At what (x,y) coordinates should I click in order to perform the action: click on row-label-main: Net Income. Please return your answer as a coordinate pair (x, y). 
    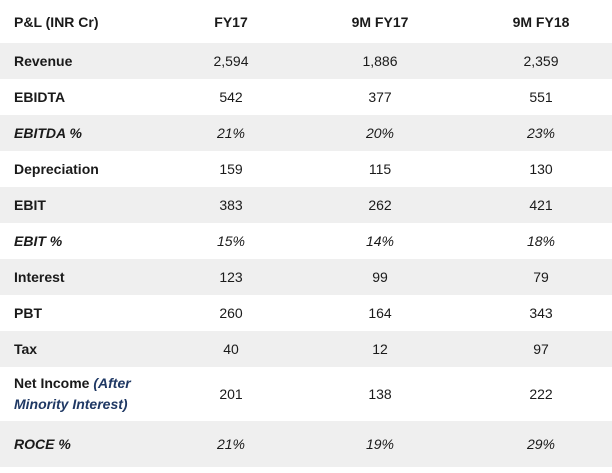
    Looking at the image, I should click on (52, 383).